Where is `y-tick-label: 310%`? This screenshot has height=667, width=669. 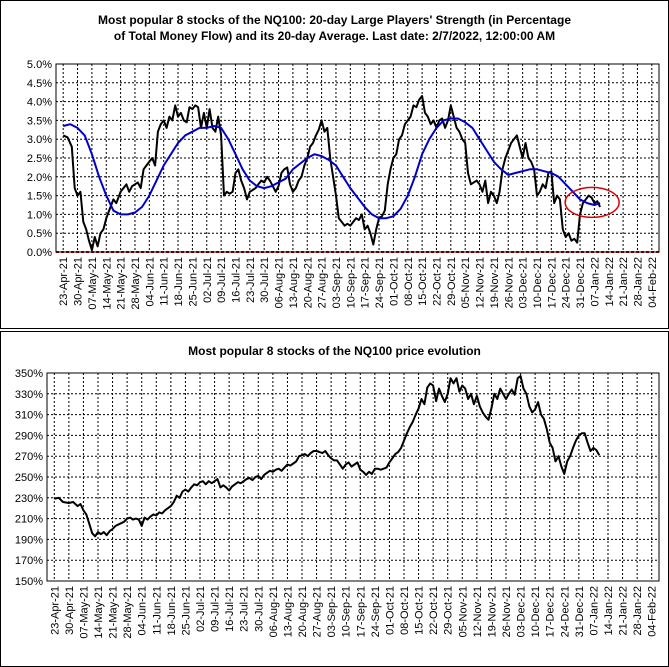 y-tick-label: 310% is located at coordinates (29, 416).